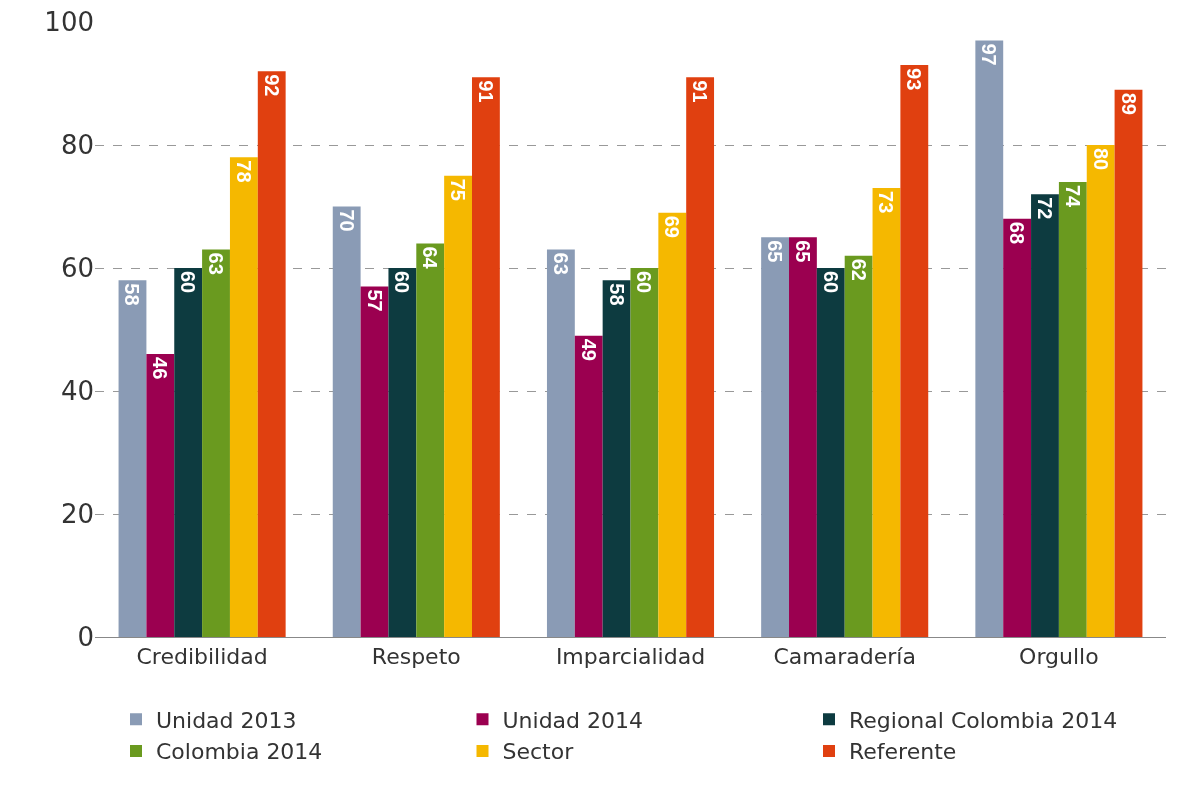  What do you see at coordinates (1044, 208) in the screenshot?
I see `data-label: 72` at bounding box center [1044, 208].